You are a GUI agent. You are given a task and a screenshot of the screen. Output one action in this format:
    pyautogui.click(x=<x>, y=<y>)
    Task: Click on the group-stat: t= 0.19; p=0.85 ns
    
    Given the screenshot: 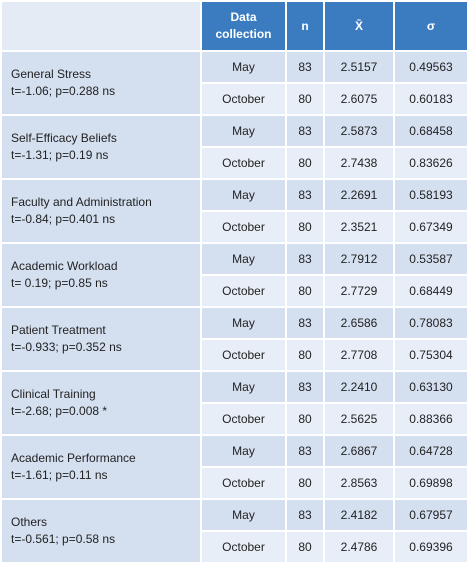 What is the action you would take?
    pyautogui.click(x=59, y=283)
    